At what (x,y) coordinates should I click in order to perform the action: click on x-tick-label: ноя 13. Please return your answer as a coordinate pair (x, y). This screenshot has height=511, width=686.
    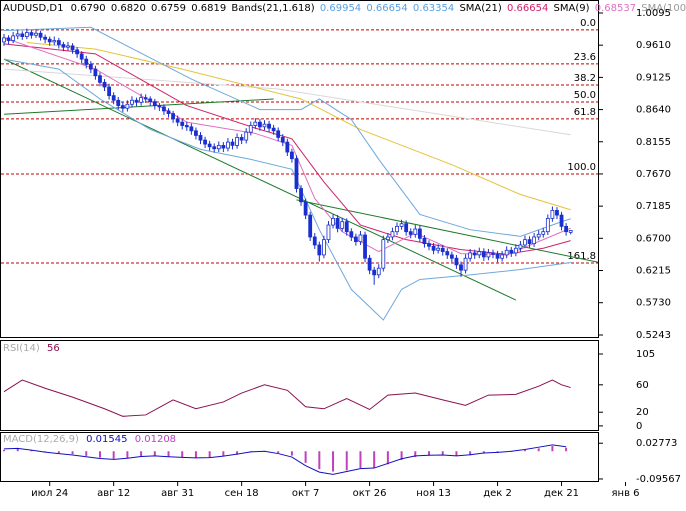
    Looking at the image, I should click on (433, 493).